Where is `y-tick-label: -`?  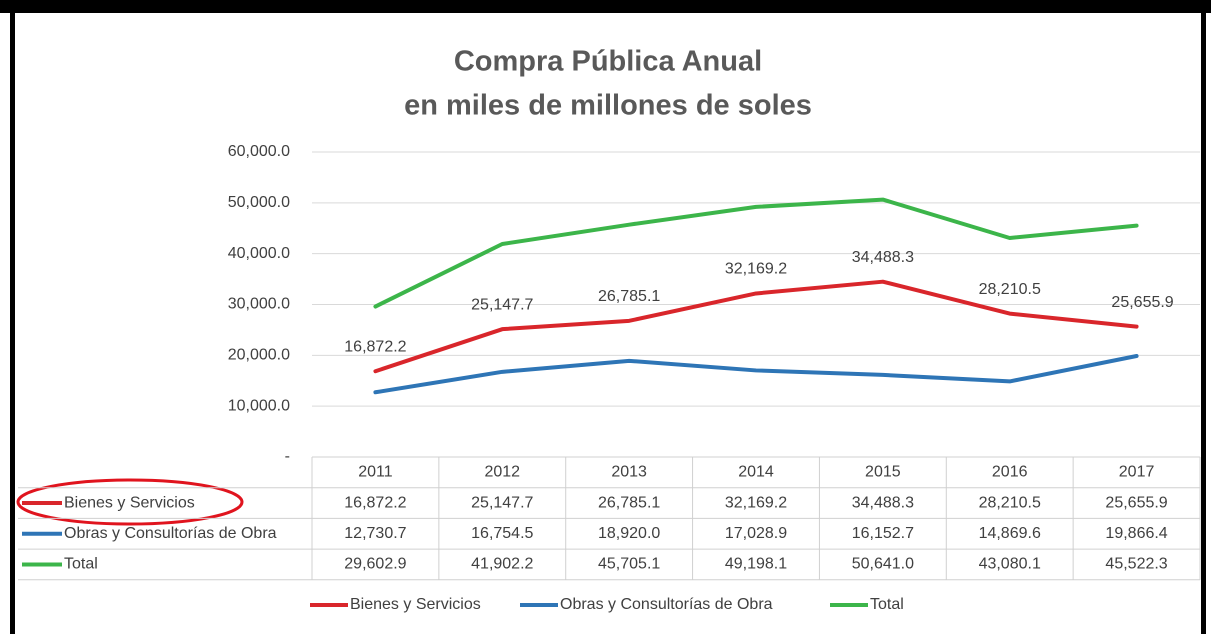 y-tick-label: - is located at coordinates (287, 456).